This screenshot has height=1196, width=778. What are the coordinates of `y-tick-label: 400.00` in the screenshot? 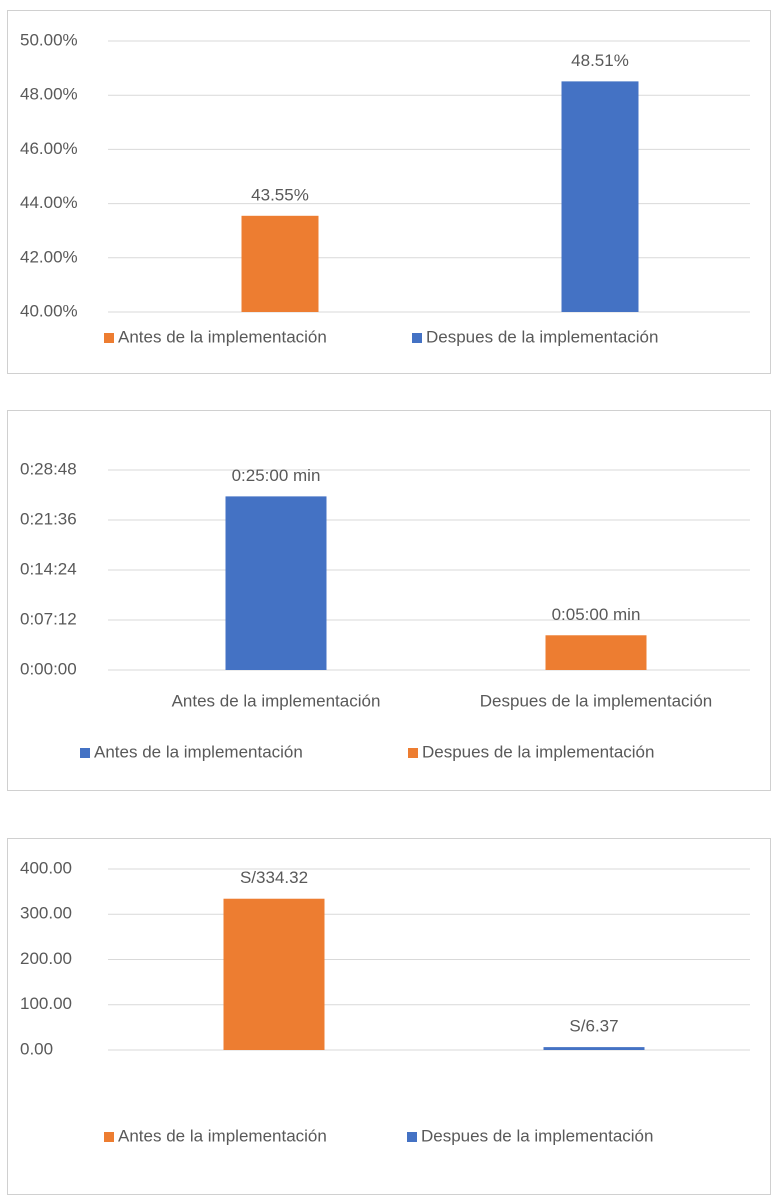 It's located at (46, 867).